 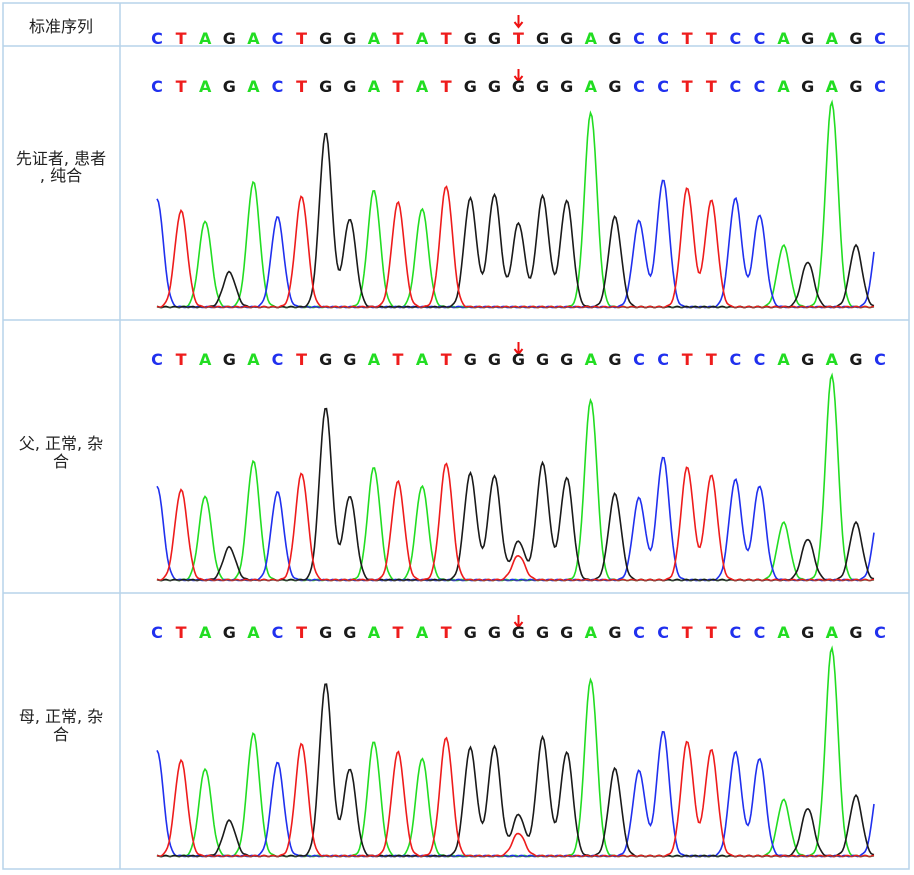 What do you see at coordinates (325, 632) in the screenshot?
I see `sample-2-base-7: G` at bounding box center [325, 632].